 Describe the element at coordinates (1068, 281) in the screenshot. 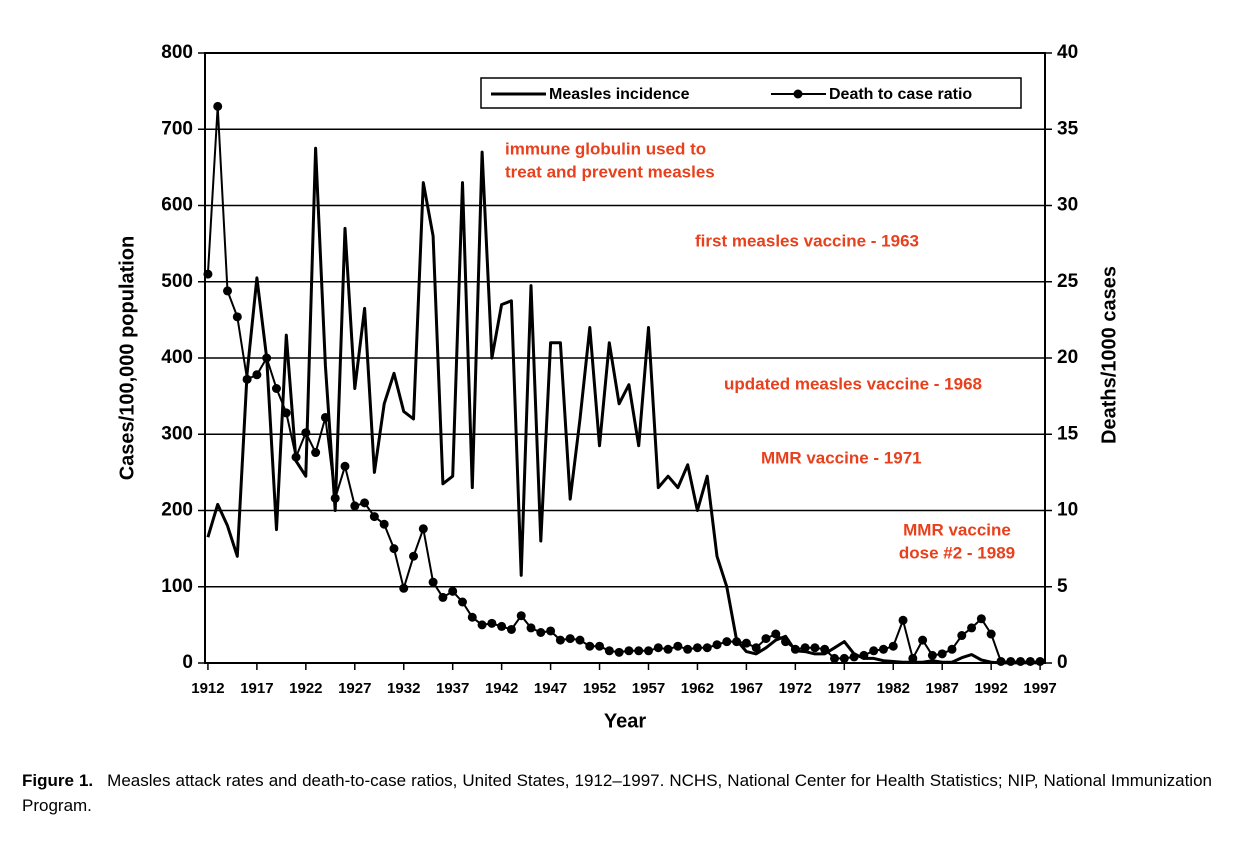

I see `y2-tick-label: 25` at that location.